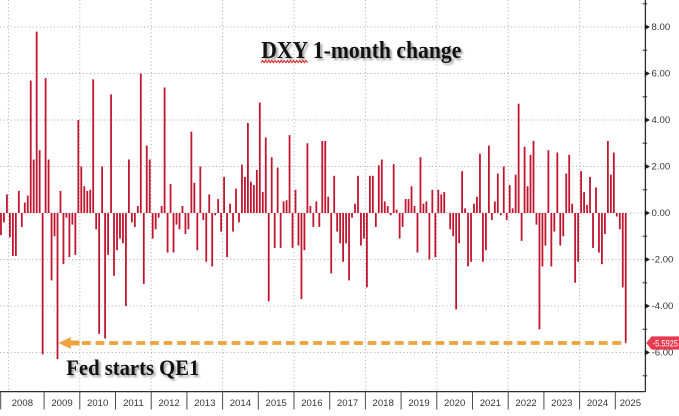 The height and width of the screenshot is (416, 679). What do you see at coordinates (276, 403) in the screenshot?
I see `svg-text: 2015` at bounding box center [276, 403].